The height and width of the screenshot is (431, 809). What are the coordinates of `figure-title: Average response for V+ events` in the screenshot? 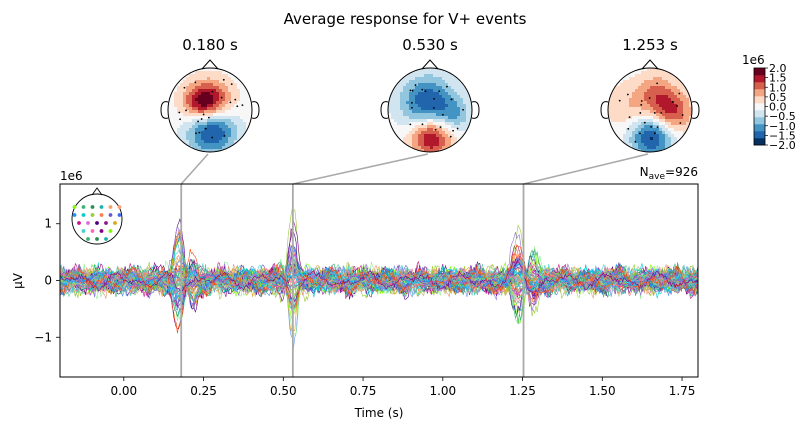 It's located at (405, 19).